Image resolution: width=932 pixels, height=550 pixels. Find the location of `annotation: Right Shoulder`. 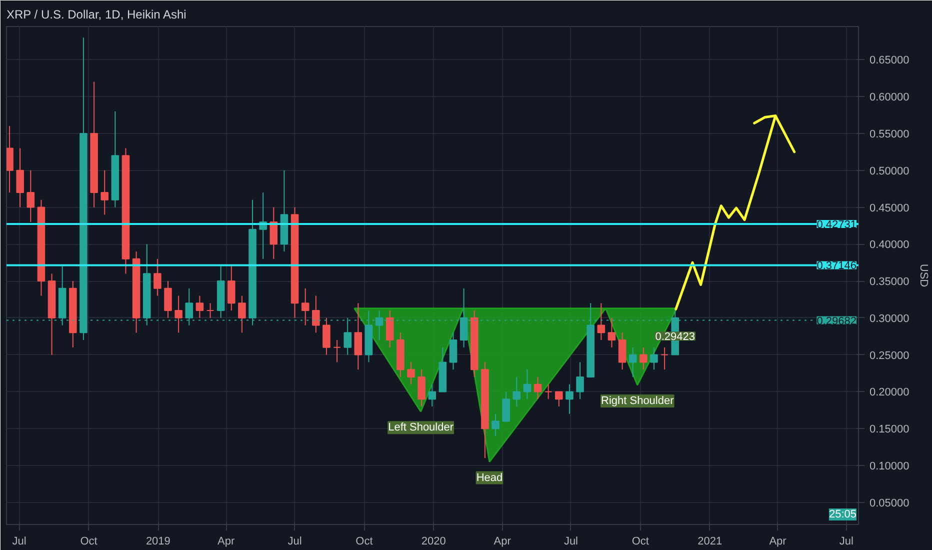

annotation: Right Shoulder is located at coordinates (637, 401).